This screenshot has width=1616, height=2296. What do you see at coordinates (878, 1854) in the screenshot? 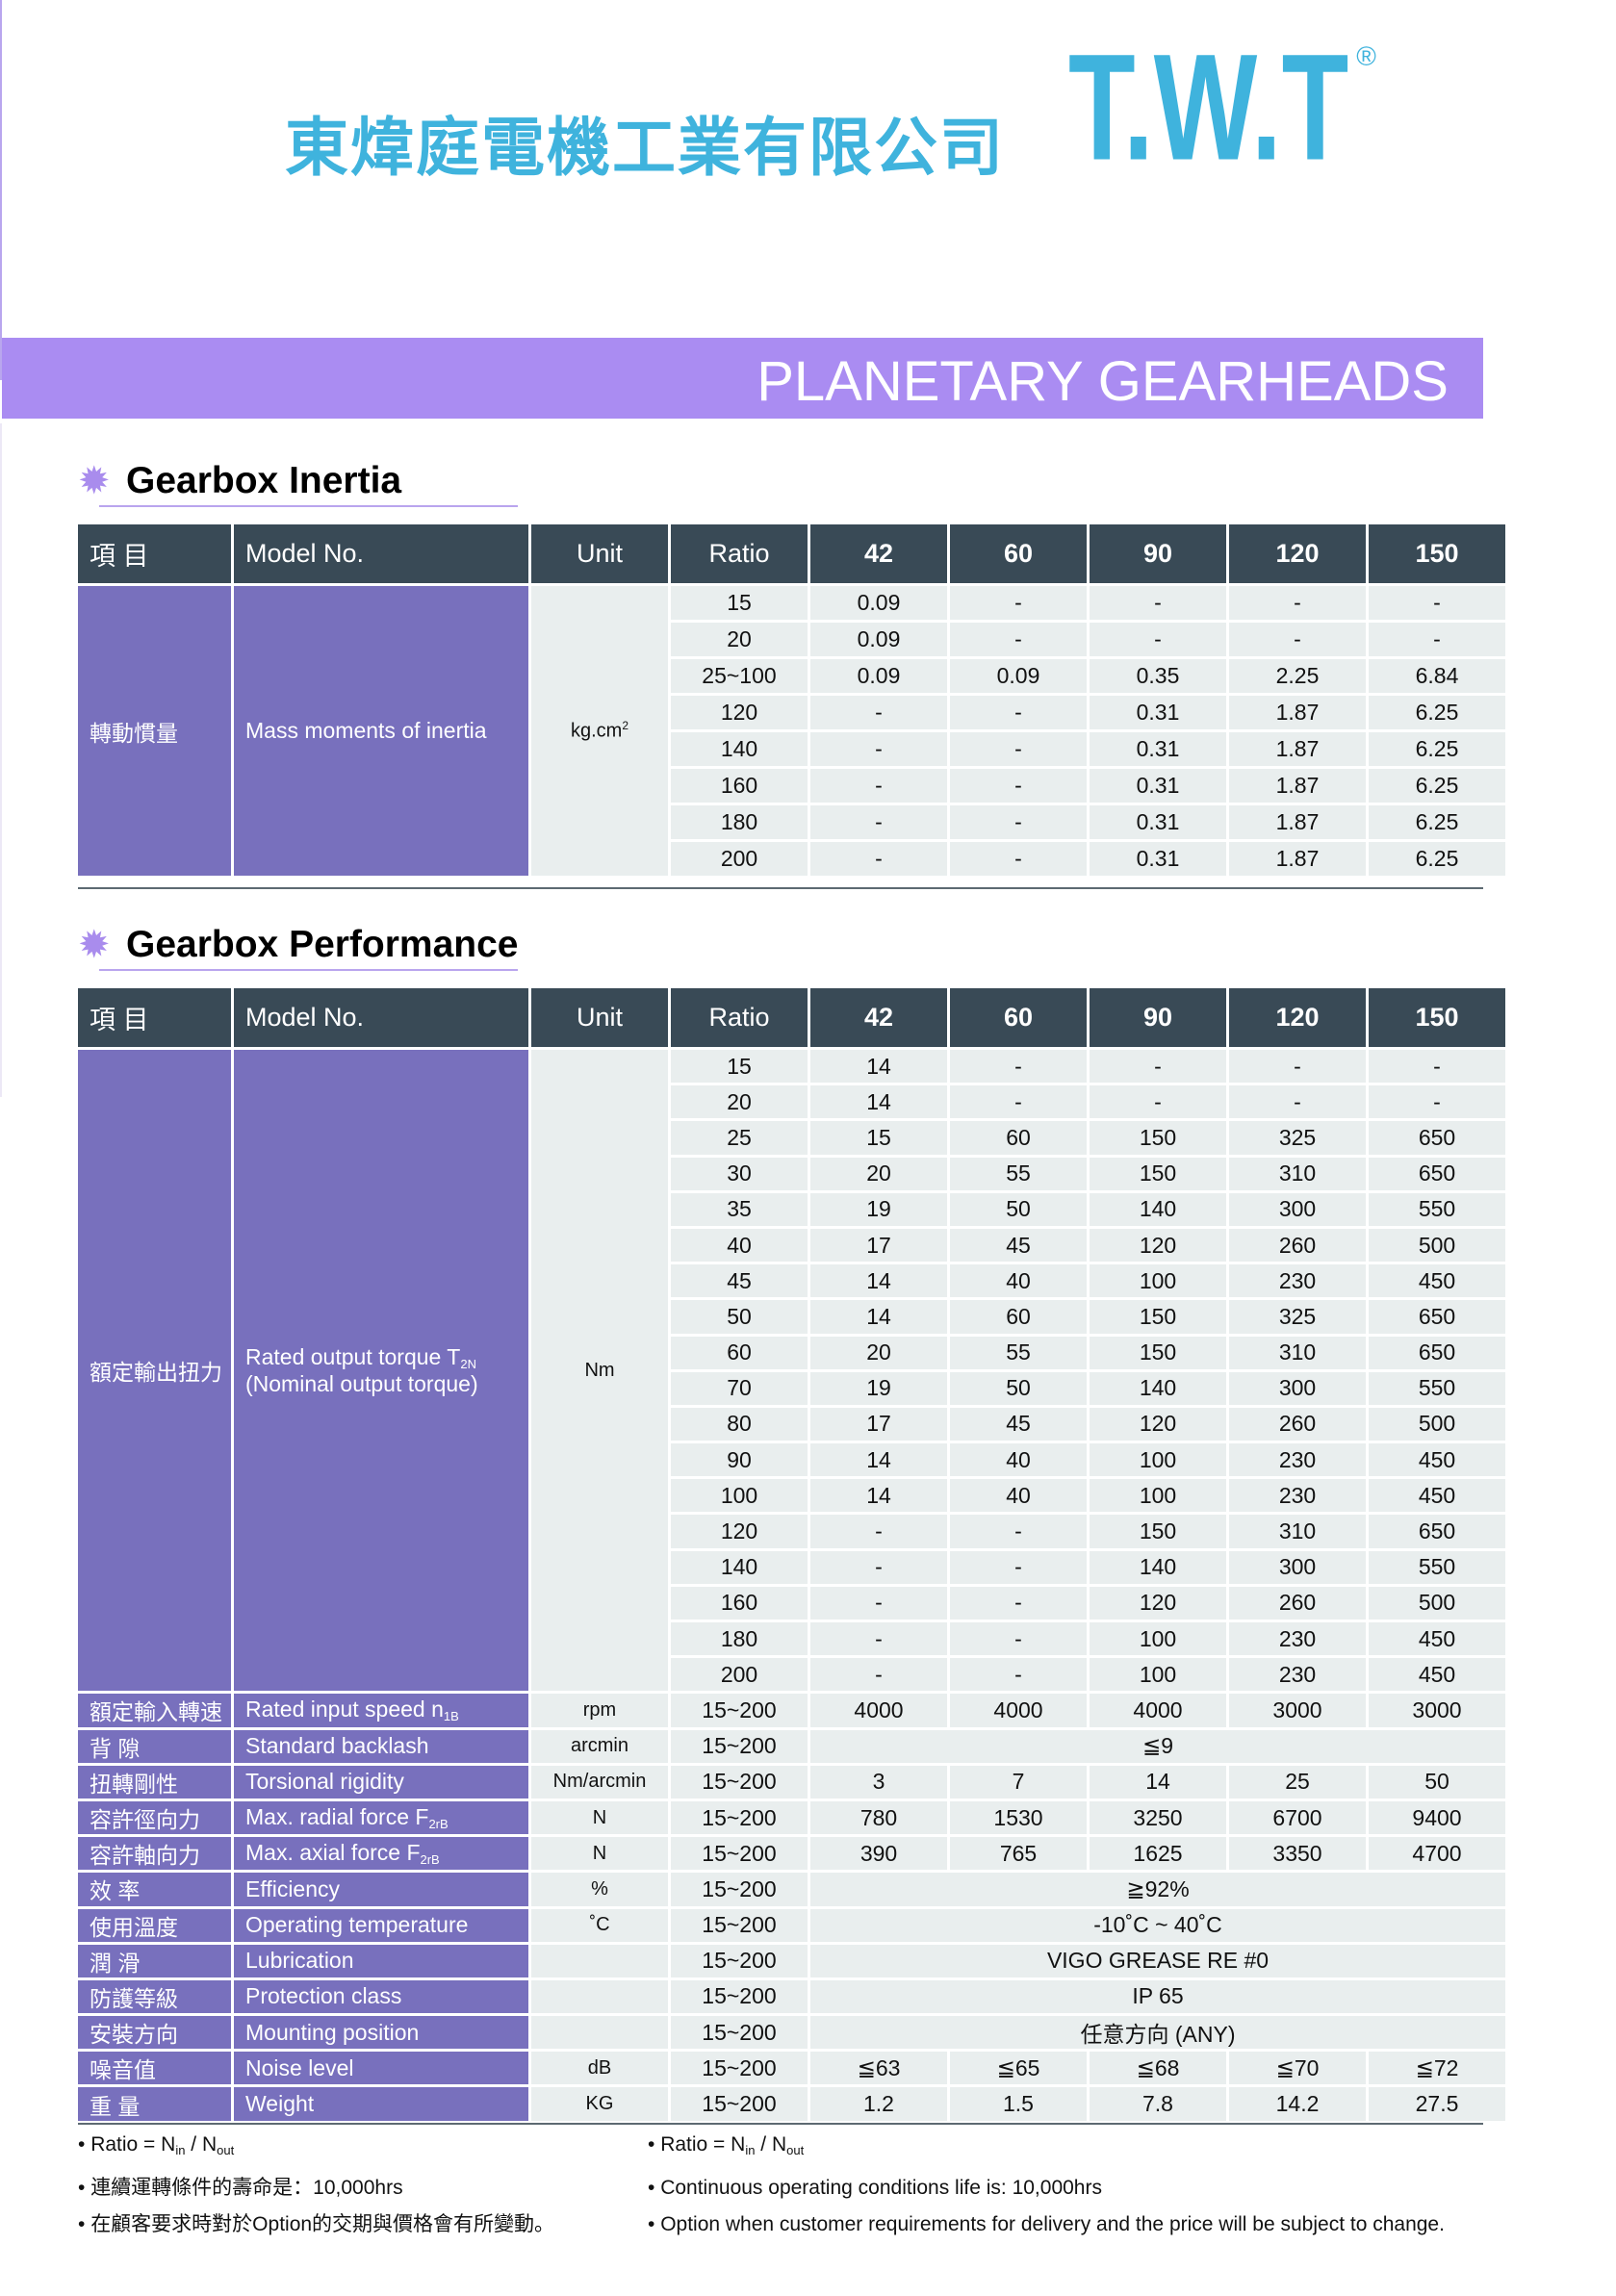
I see `value-cell: 390` at bounding box center [878, 1854].